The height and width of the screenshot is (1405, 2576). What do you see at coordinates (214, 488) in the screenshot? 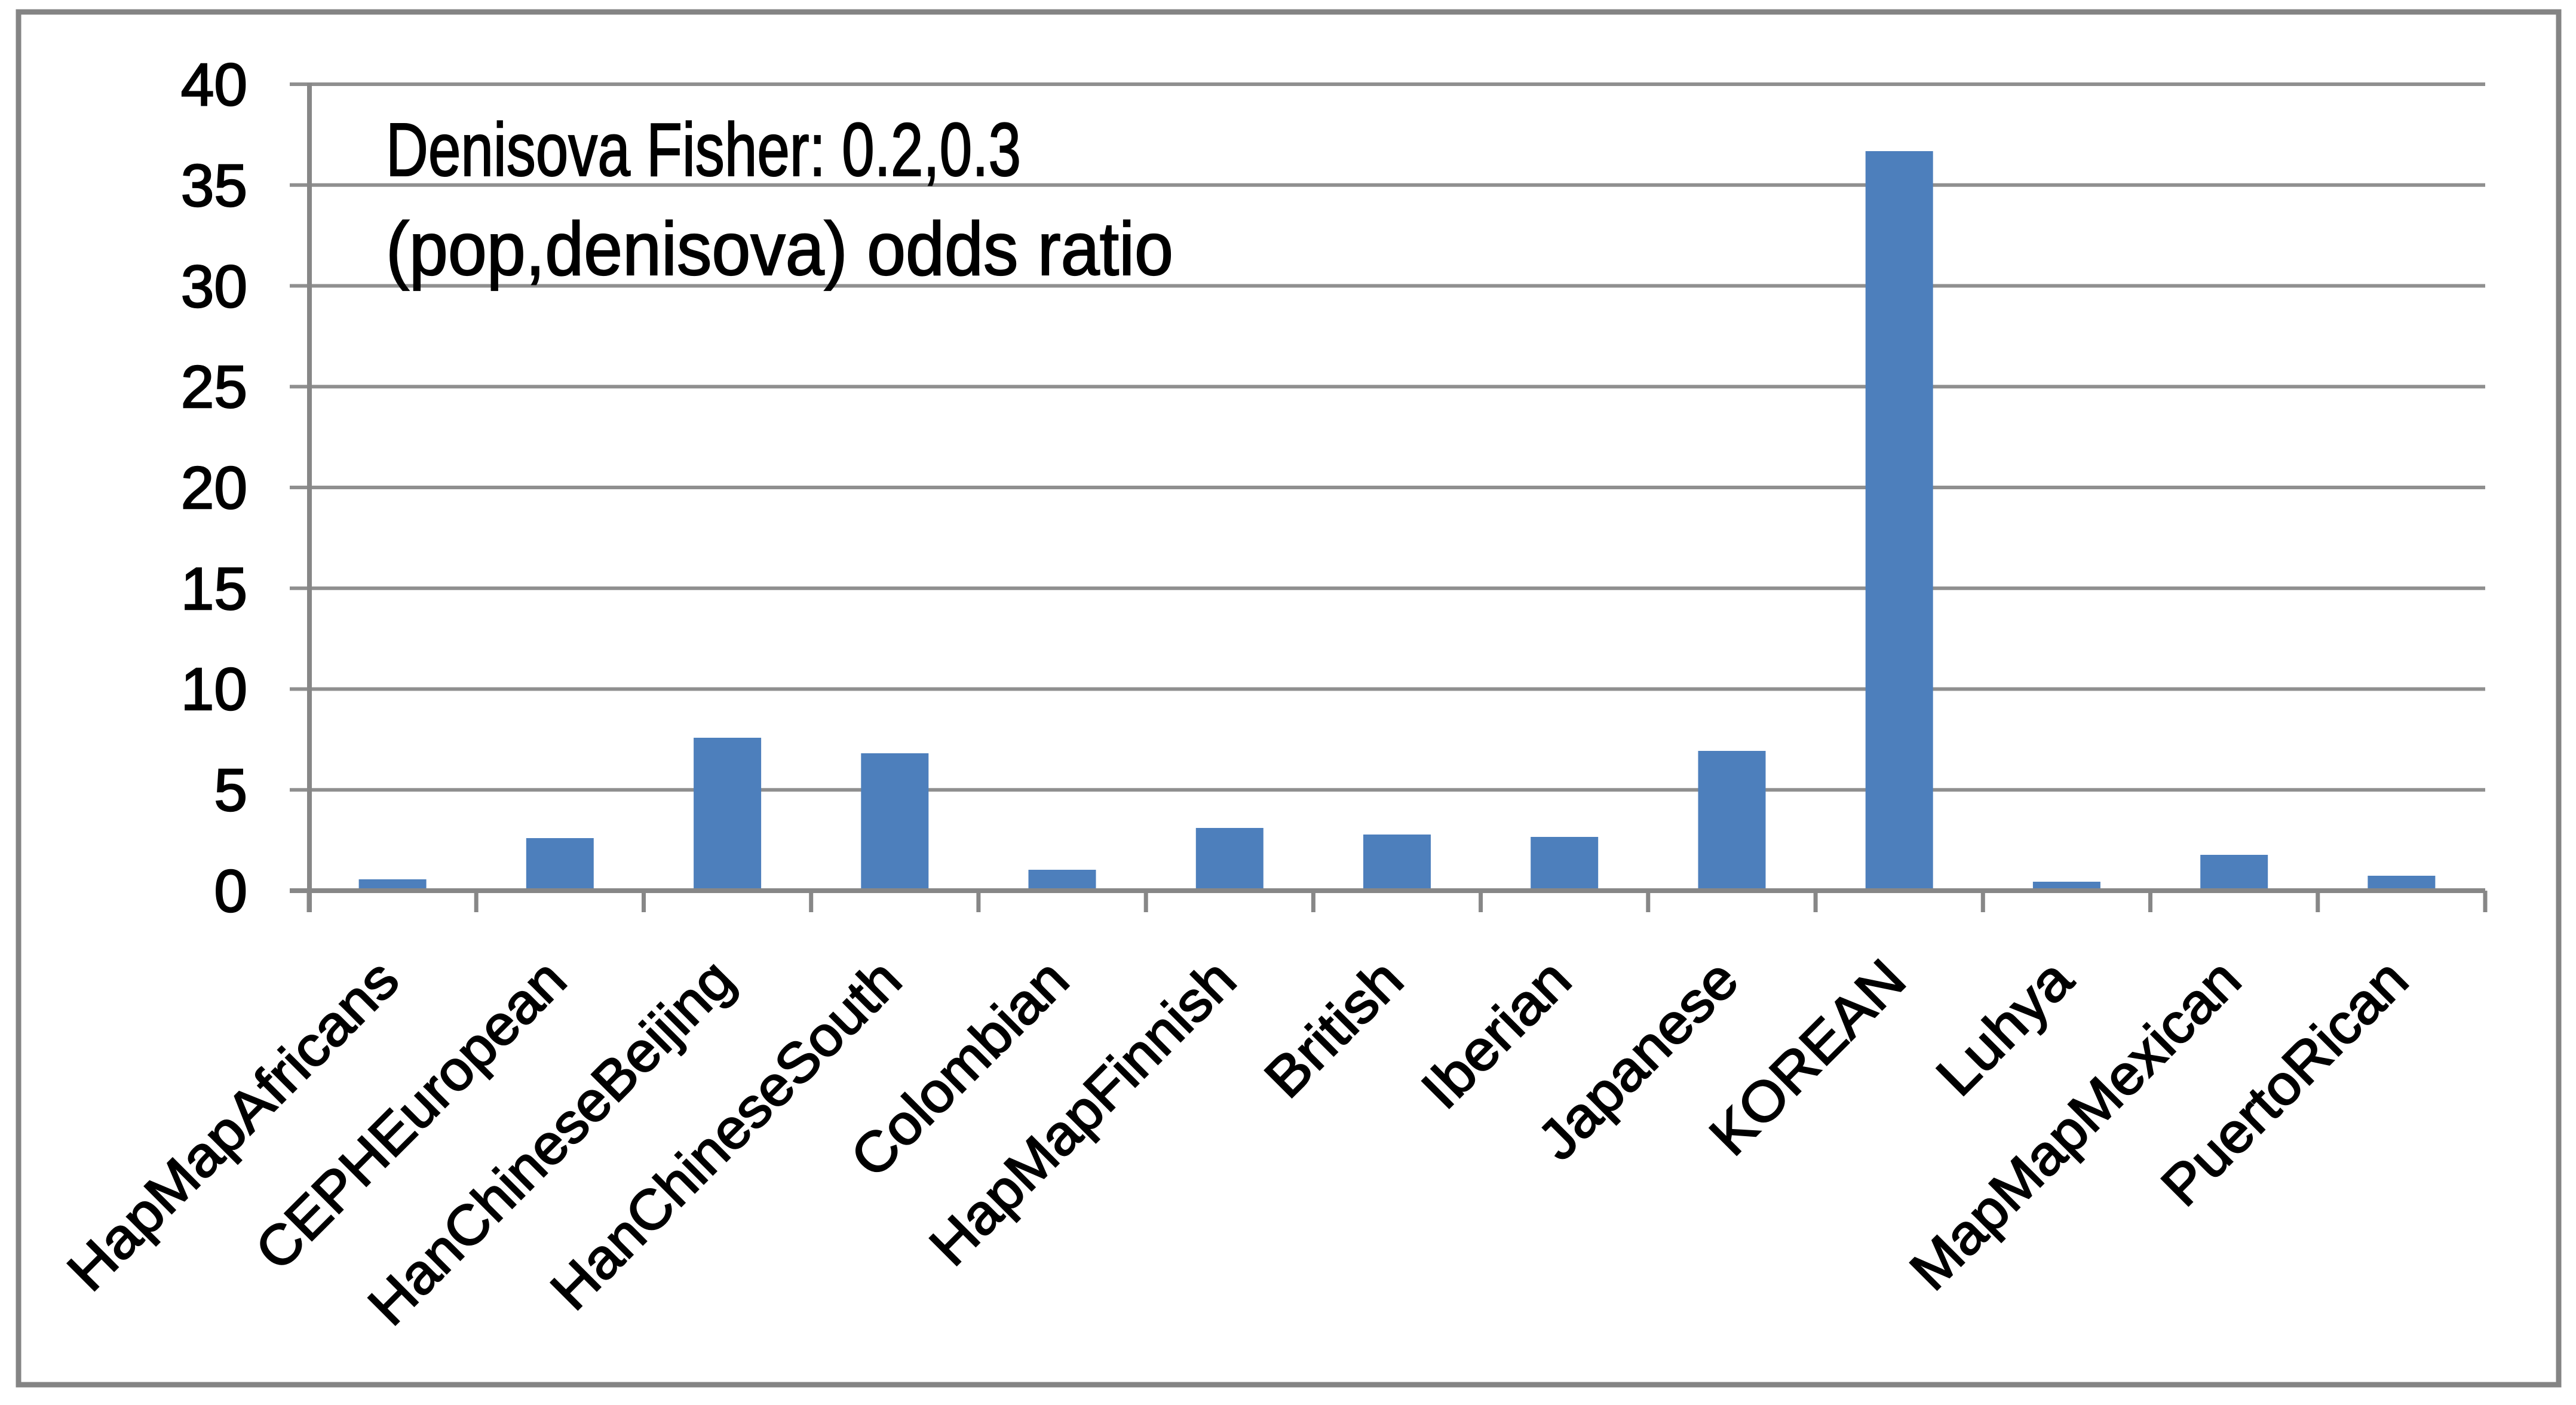
I see `svg-text: 20` at bounding box center [214, 488].